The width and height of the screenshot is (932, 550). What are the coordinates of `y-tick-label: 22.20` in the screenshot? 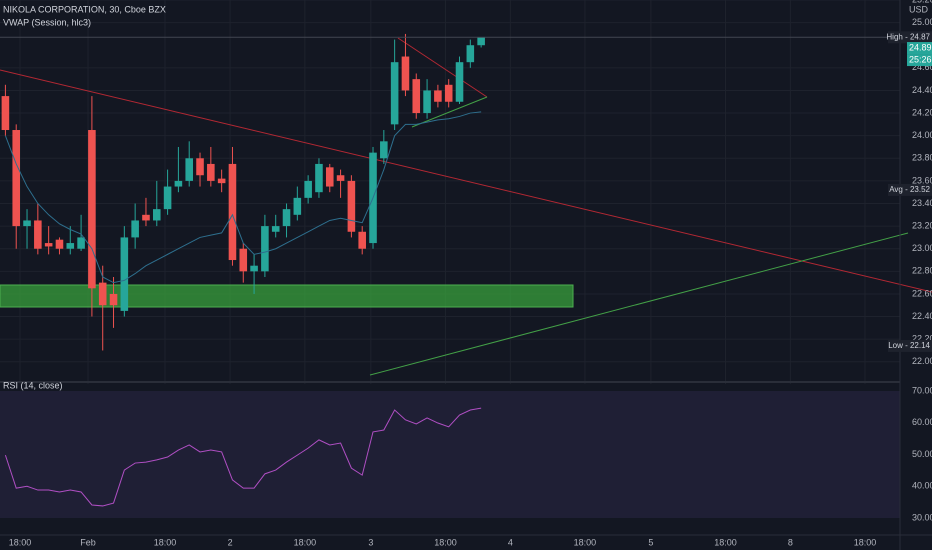 It's located at (922, 339).